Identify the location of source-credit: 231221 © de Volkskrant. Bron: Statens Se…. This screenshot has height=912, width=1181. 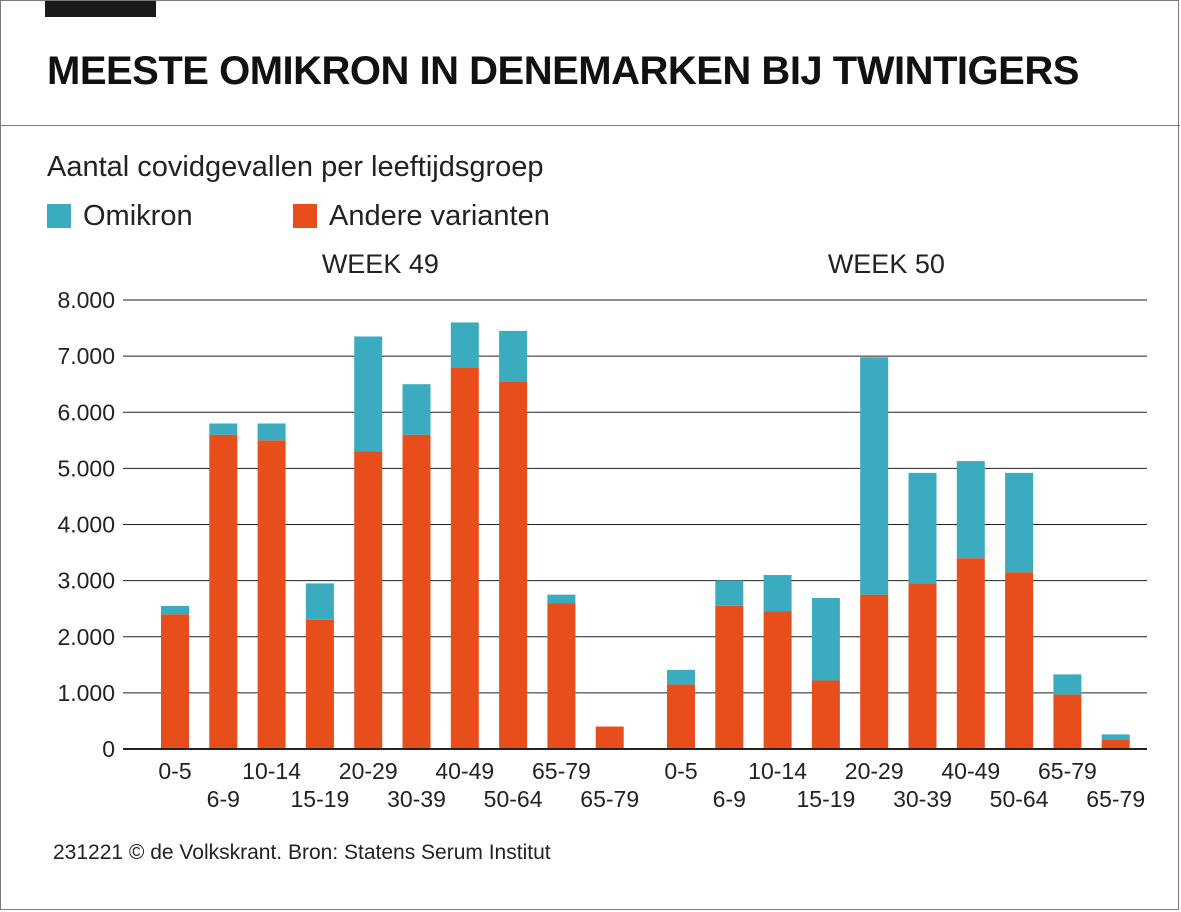
(302, 852).